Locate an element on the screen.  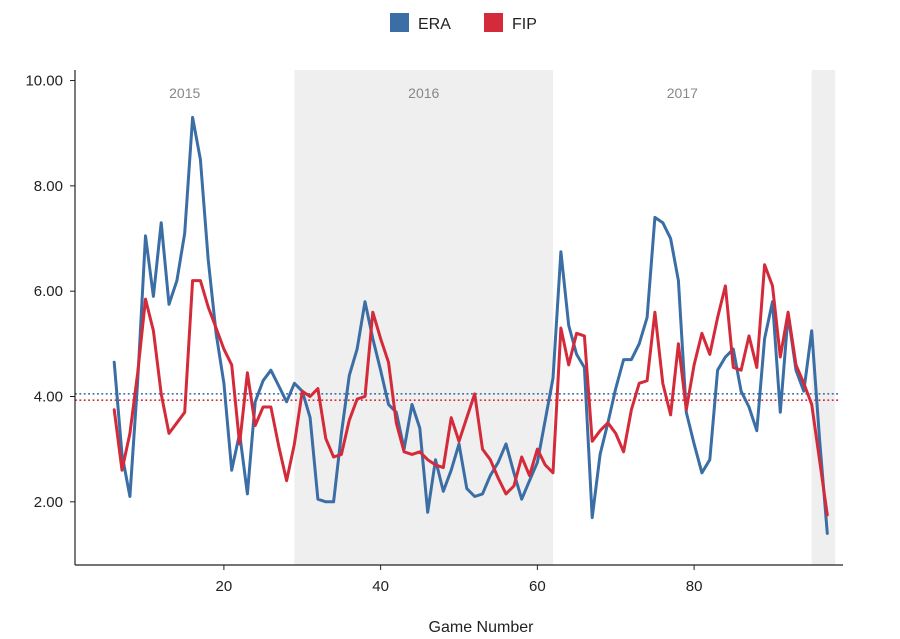
y-tick-label-2: 6.00 is located at coordinates (48, 291).